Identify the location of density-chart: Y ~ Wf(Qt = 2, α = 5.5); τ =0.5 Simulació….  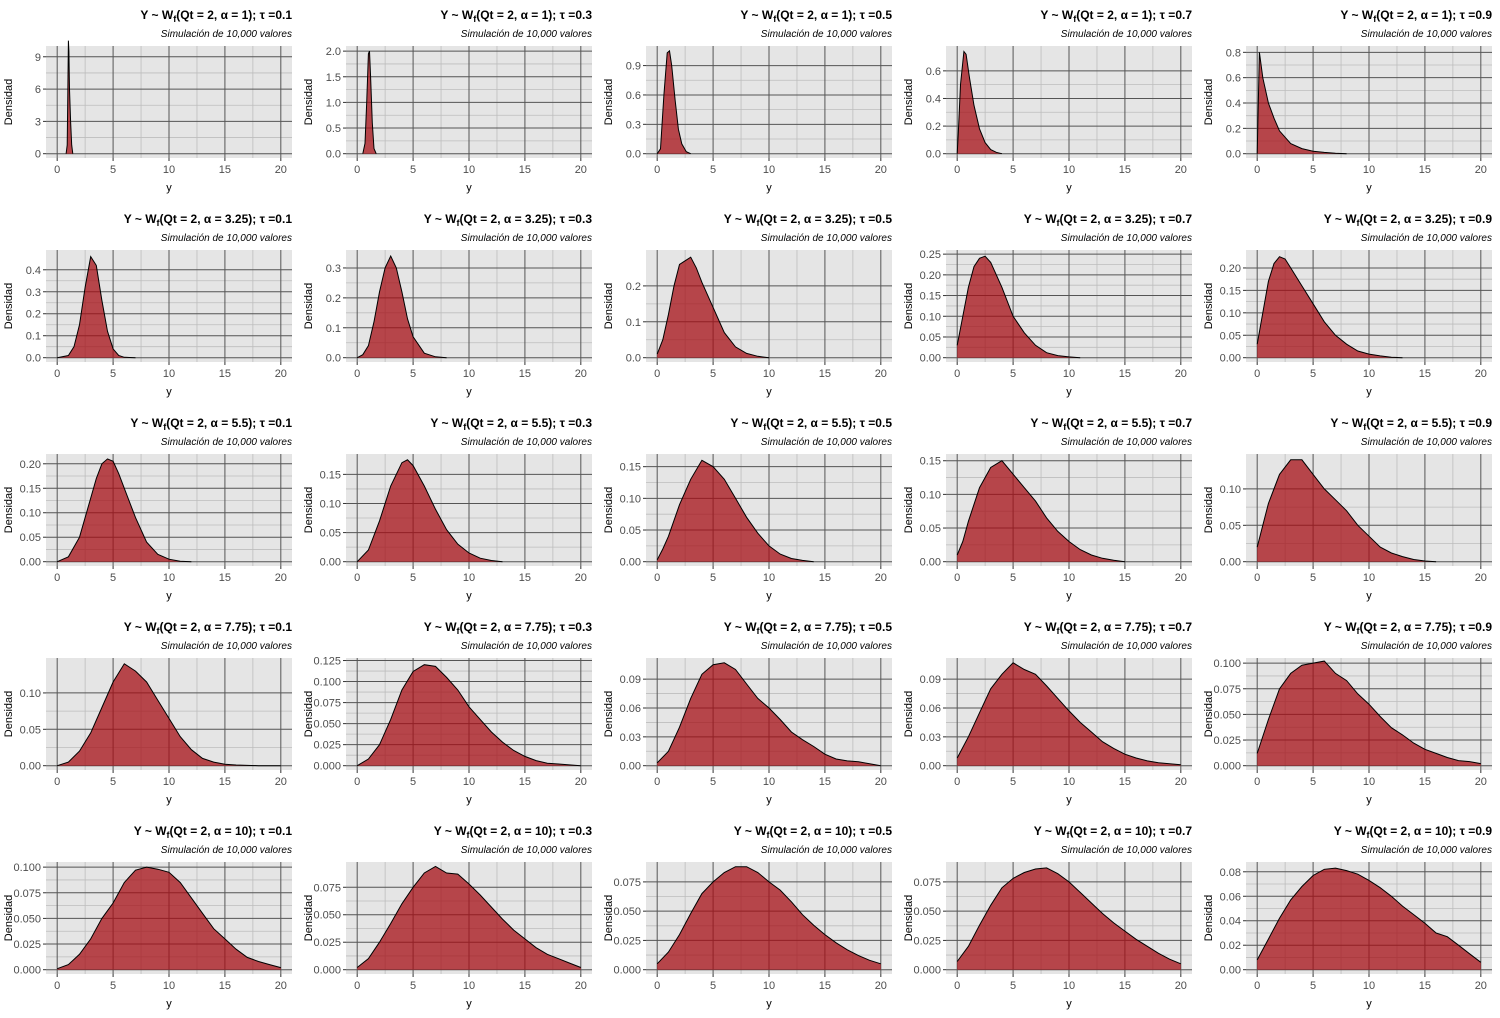
(747, 509).